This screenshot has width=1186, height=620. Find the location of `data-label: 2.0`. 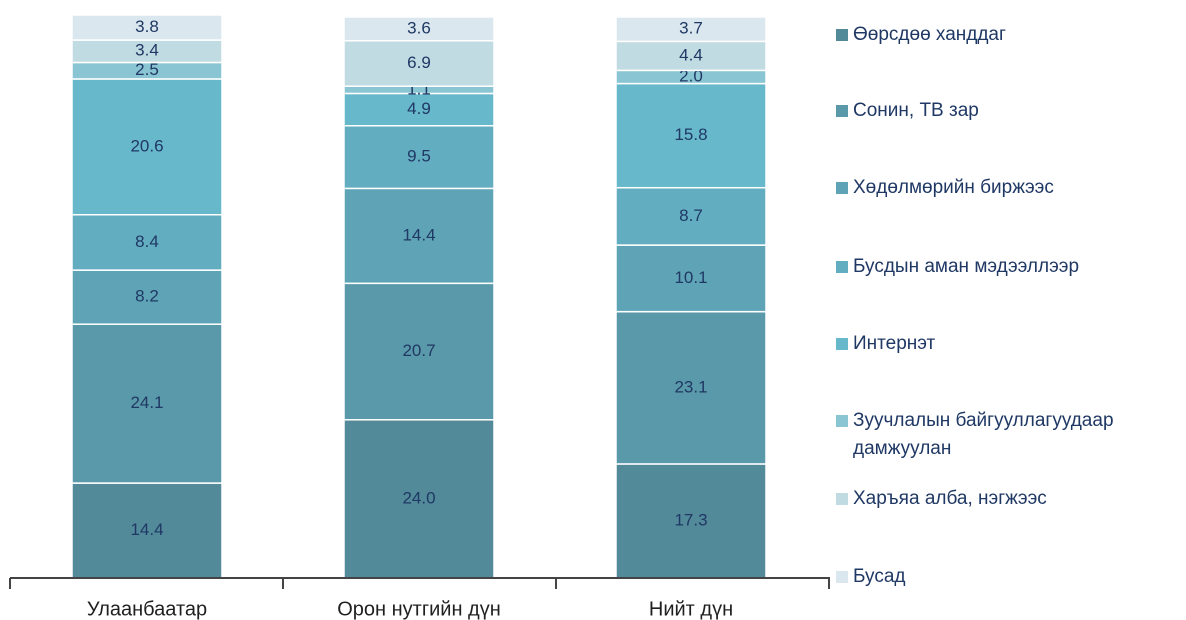

data-label: 2.0 is located at coordinates (691, 75).